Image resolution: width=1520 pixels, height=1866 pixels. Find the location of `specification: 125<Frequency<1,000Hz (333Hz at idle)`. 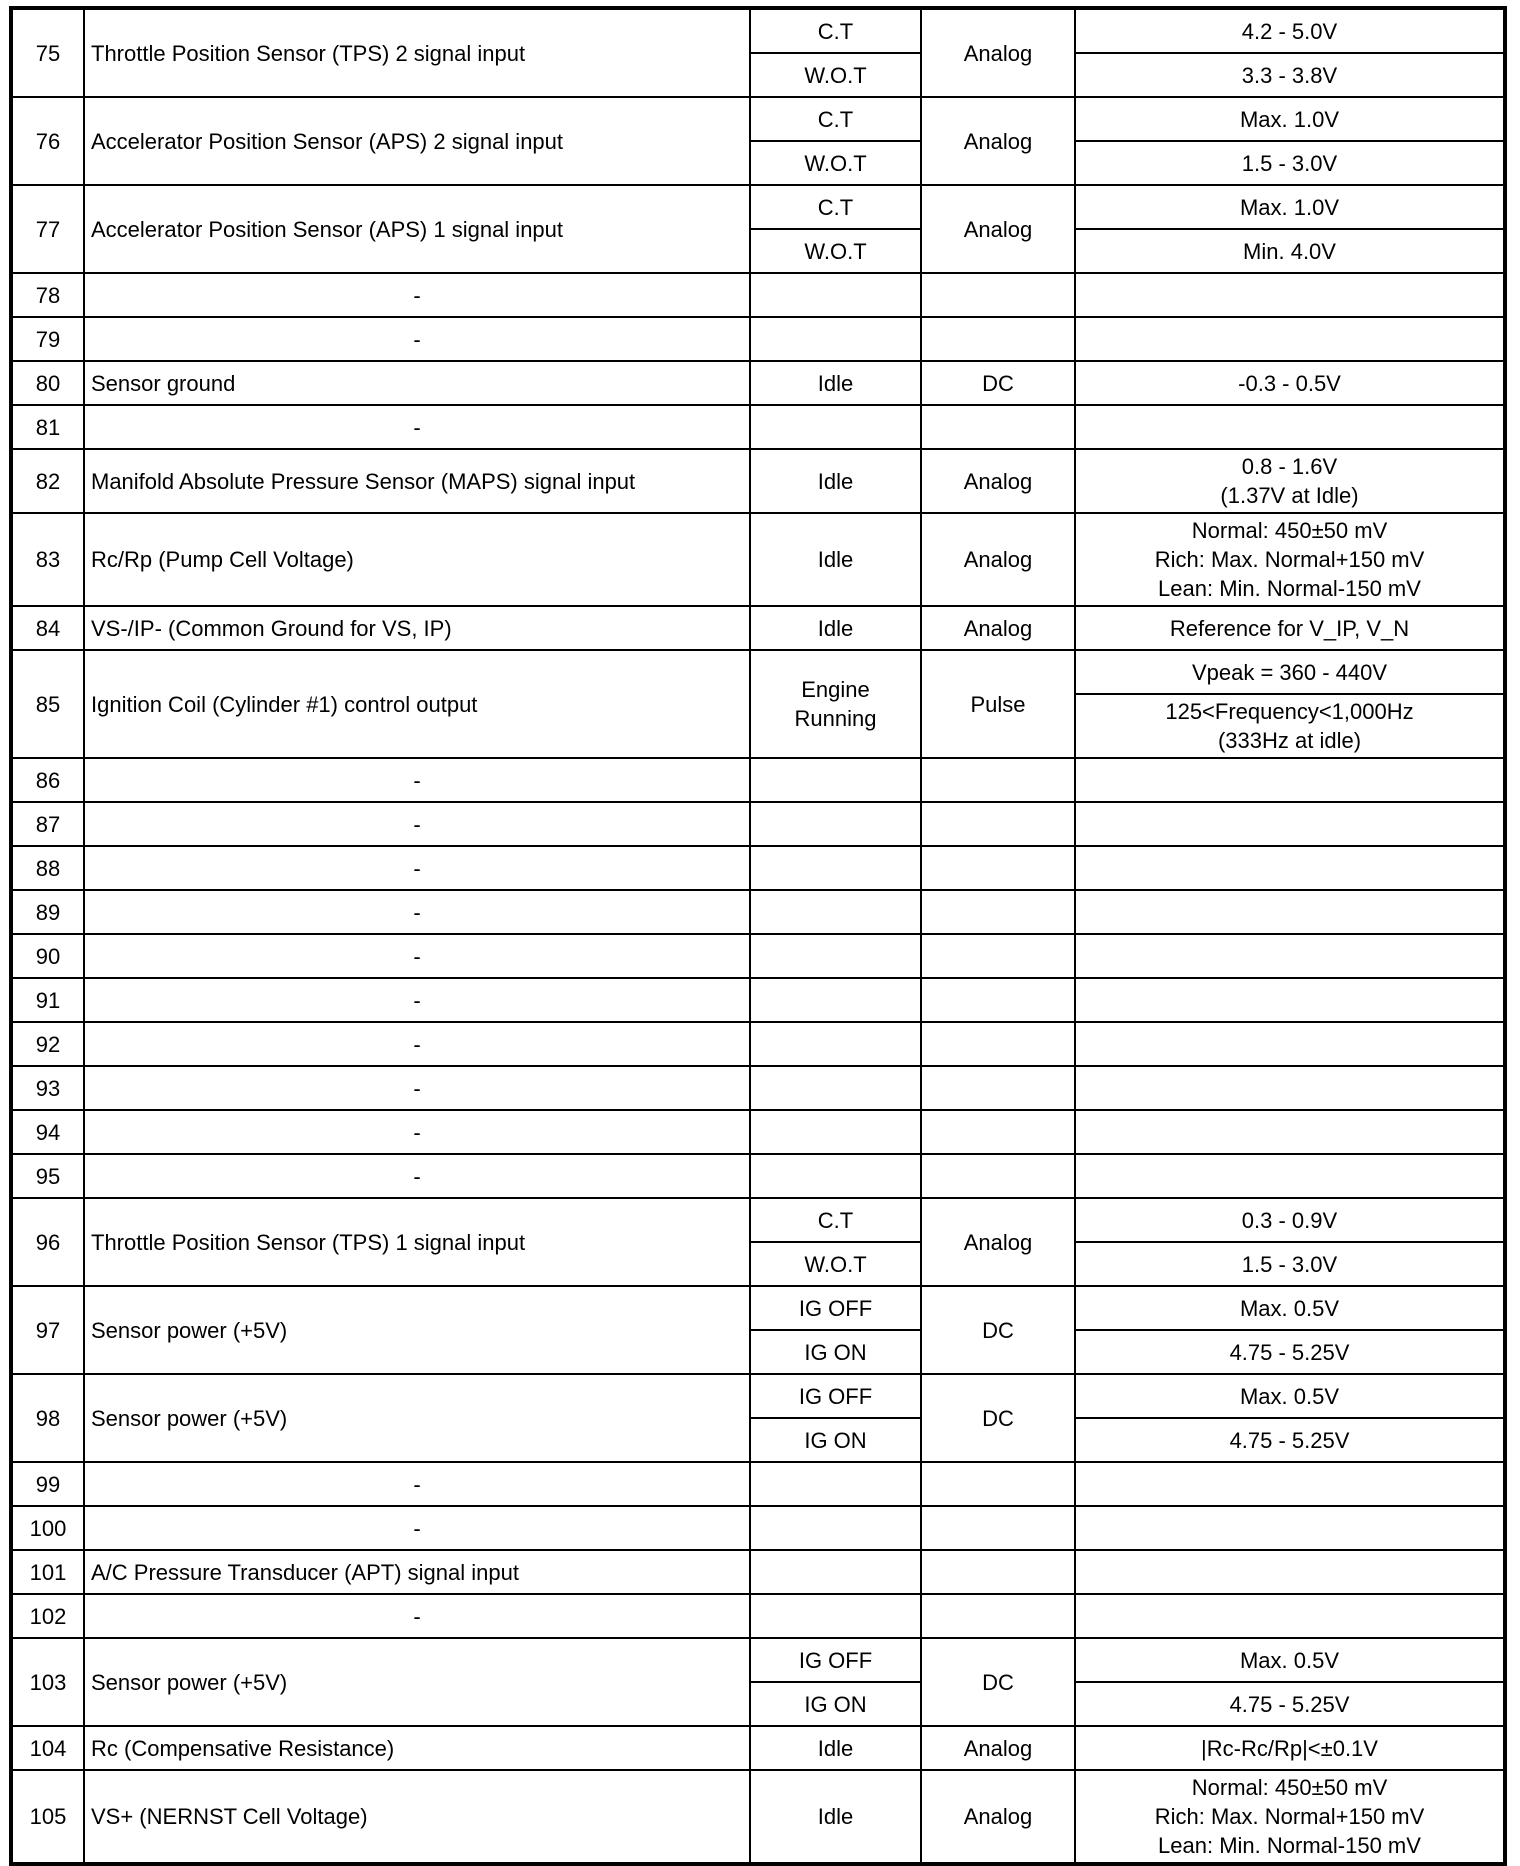

specification: 125<Frequency<1,000Hz (333Hz at idle) is located at coordinates (1290, 726).